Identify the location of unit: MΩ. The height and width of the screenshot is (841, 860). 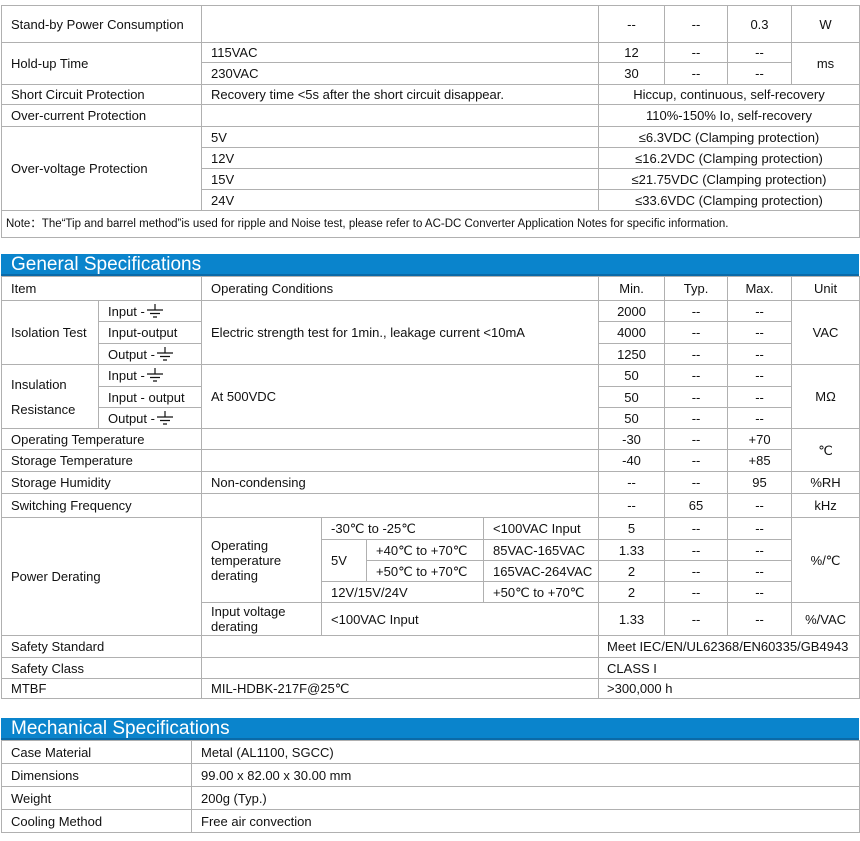
(825, 396).